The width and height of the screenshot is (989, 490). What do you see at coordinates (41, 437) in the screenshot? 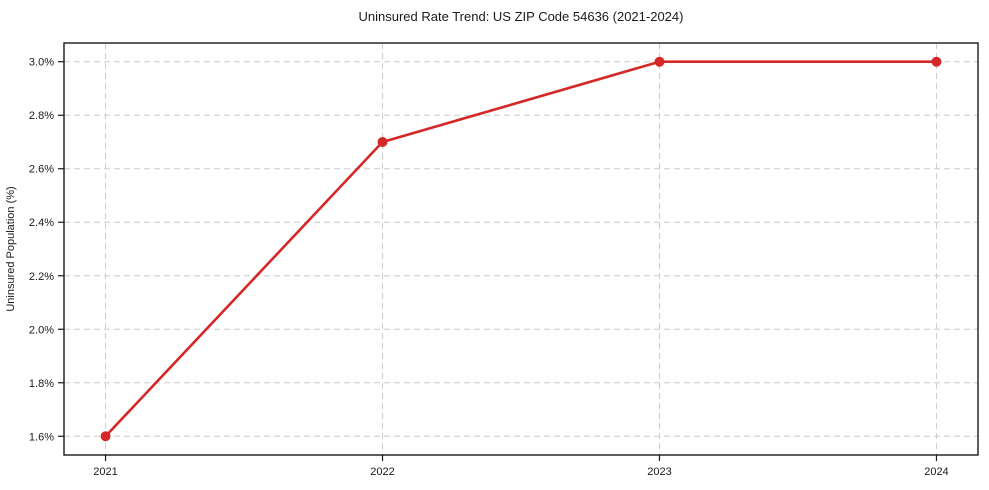
I see `y-tick-label: 1.6%` at bounding box center [41, 437].